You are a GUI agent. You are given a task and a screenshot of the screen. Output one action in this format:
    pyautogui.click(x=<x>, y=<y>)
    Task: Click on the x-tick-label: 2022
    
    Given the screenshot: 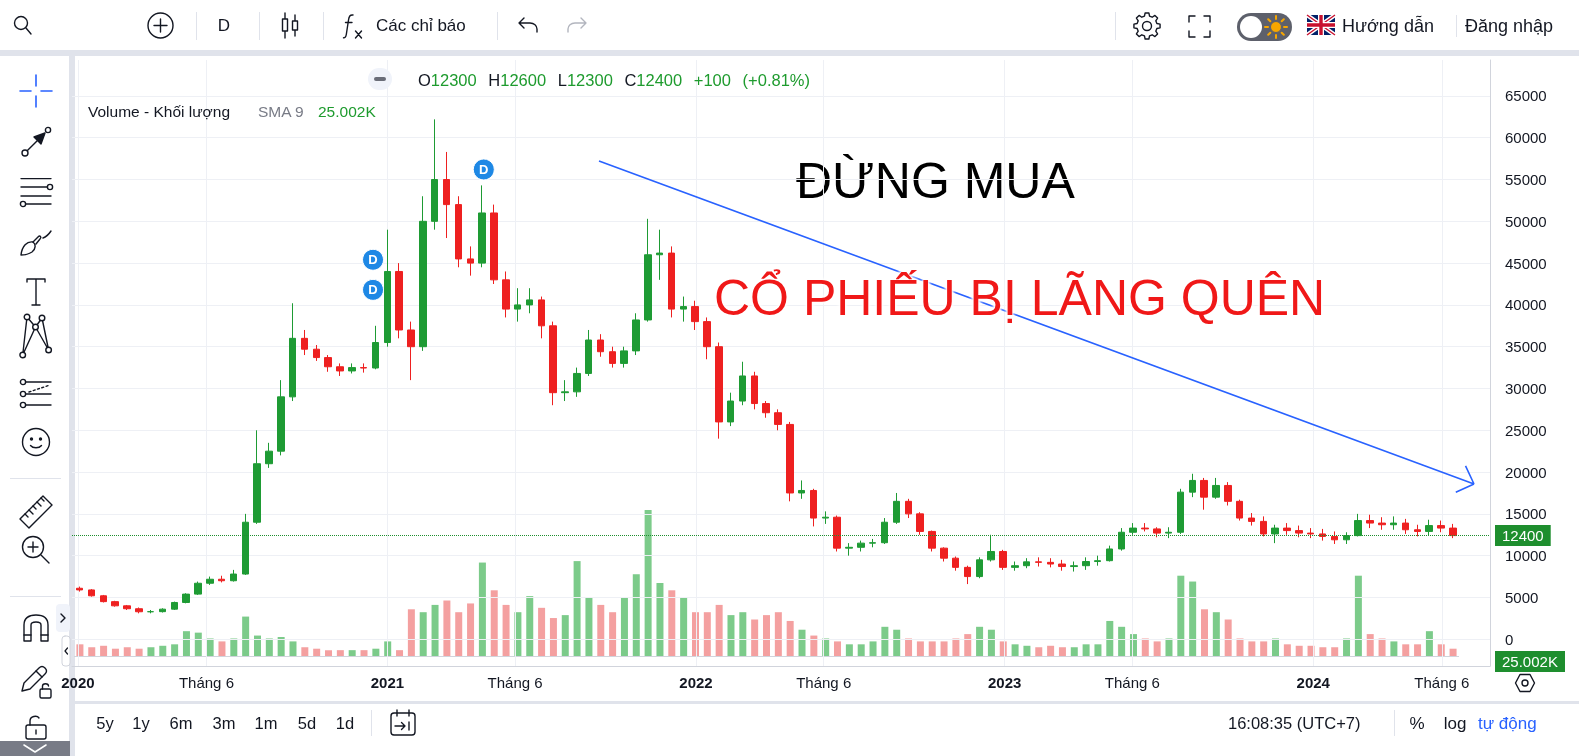 What is the action you would take?
    pyautogui.click(x=696, y=682)
    